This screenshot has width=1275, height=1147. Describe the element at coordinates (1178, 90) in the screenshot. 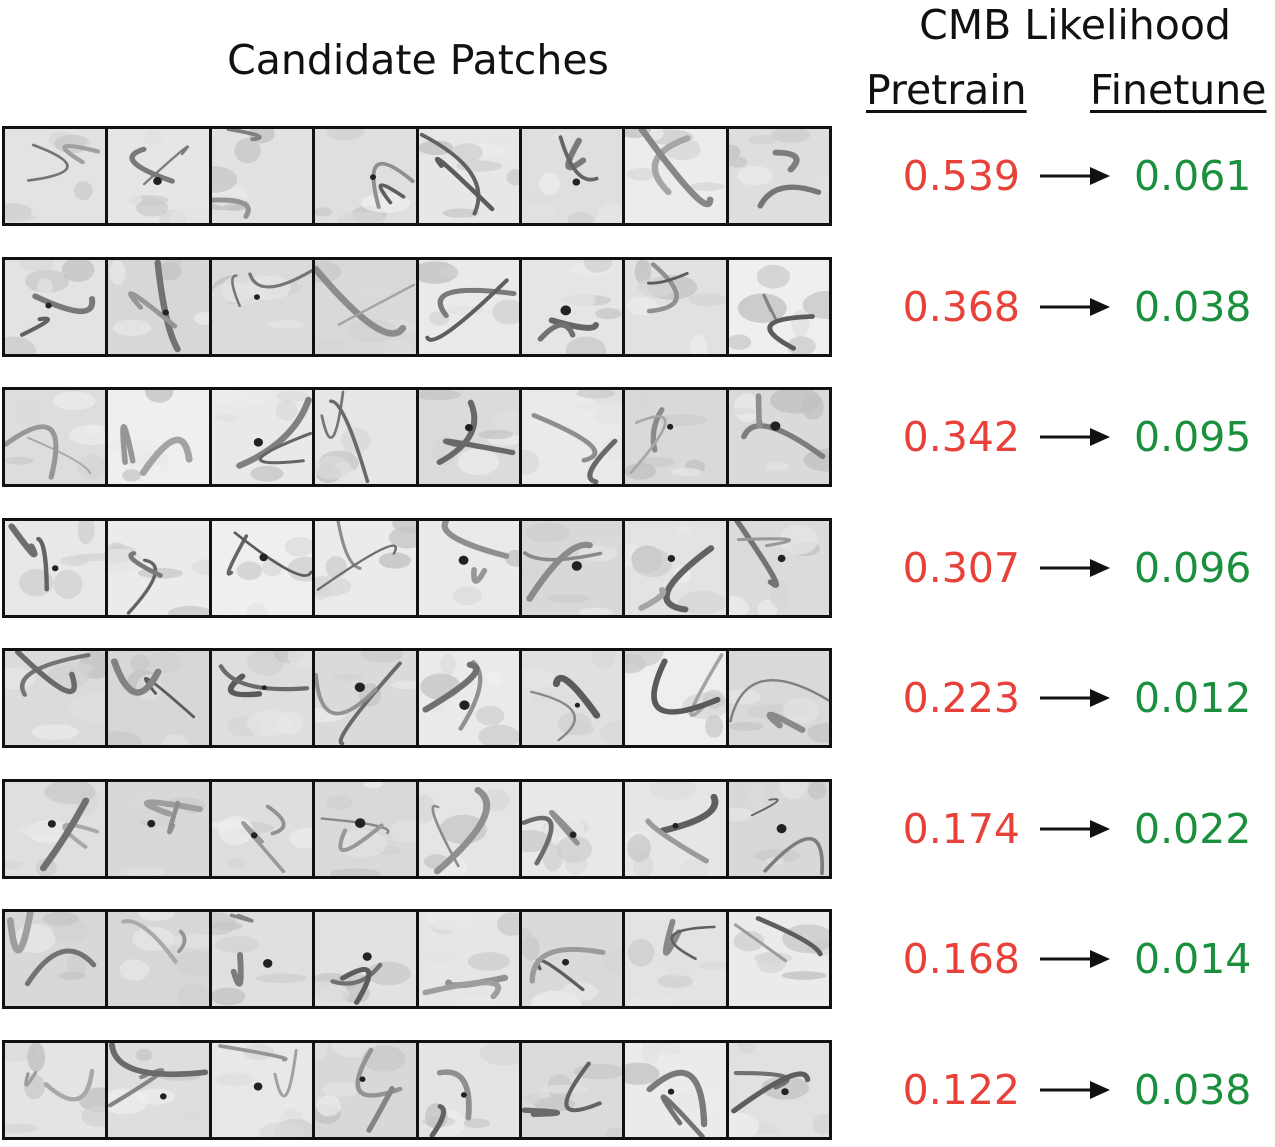

I see `finetune-column-header: Finetune` at that location.